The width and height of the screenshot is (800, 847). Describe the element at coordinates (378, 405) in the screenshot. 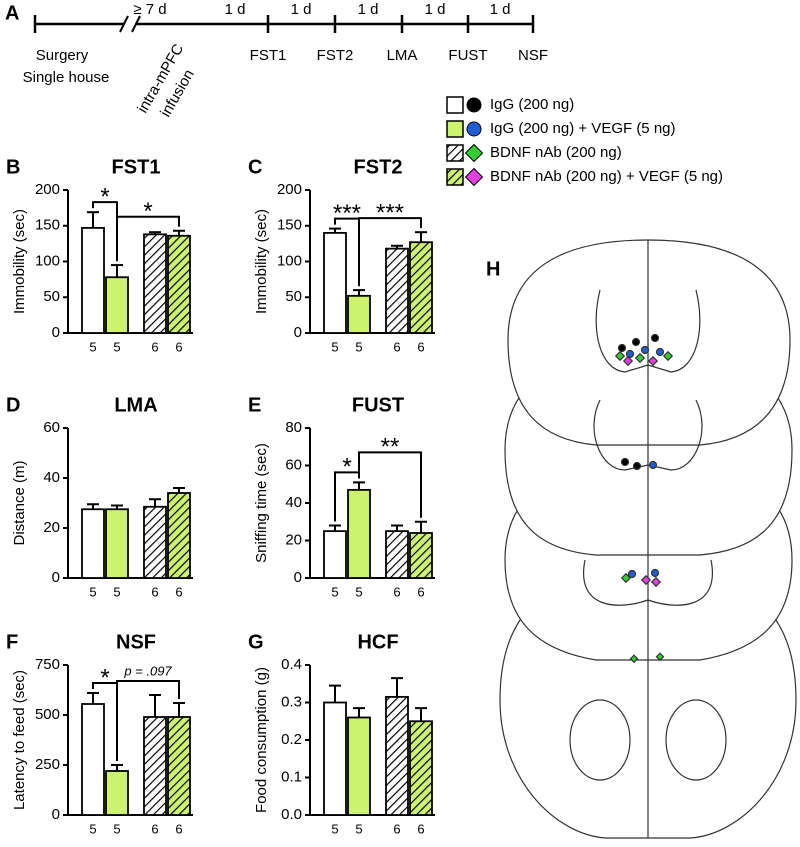

I see `chart-title: FUST` at that location.